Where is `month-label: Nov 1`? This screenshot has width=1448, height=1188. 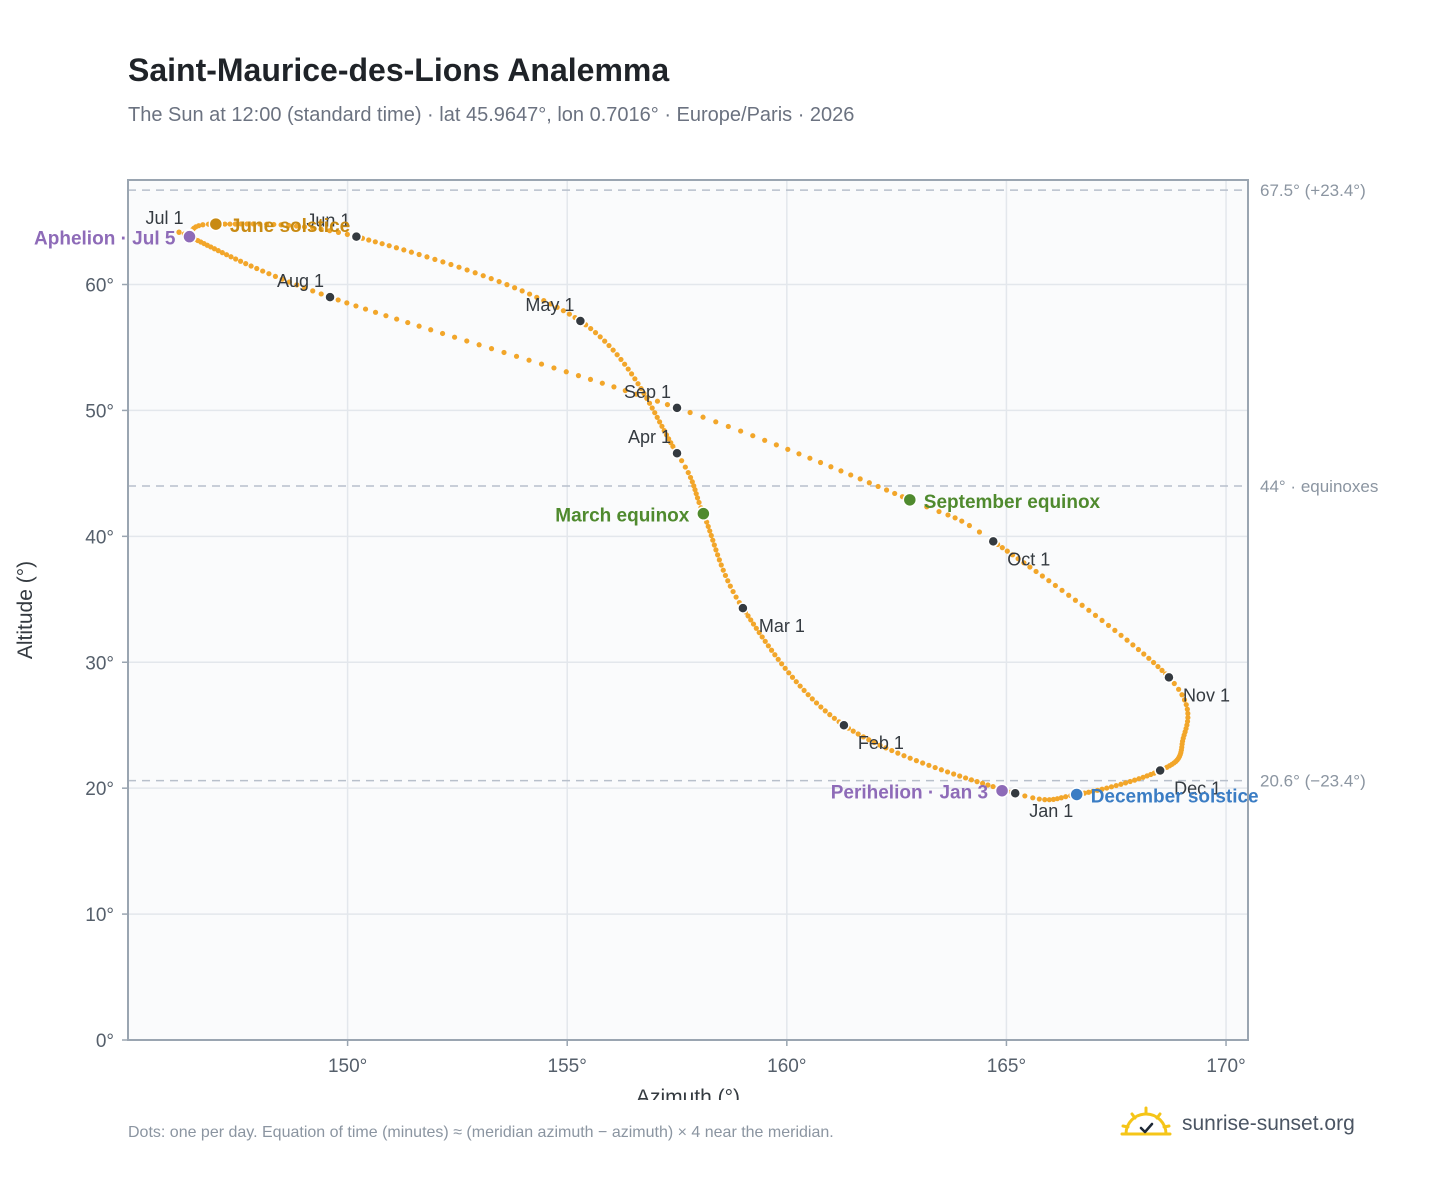 month-label: Nov 1 is located at coordinates (1206, 695).